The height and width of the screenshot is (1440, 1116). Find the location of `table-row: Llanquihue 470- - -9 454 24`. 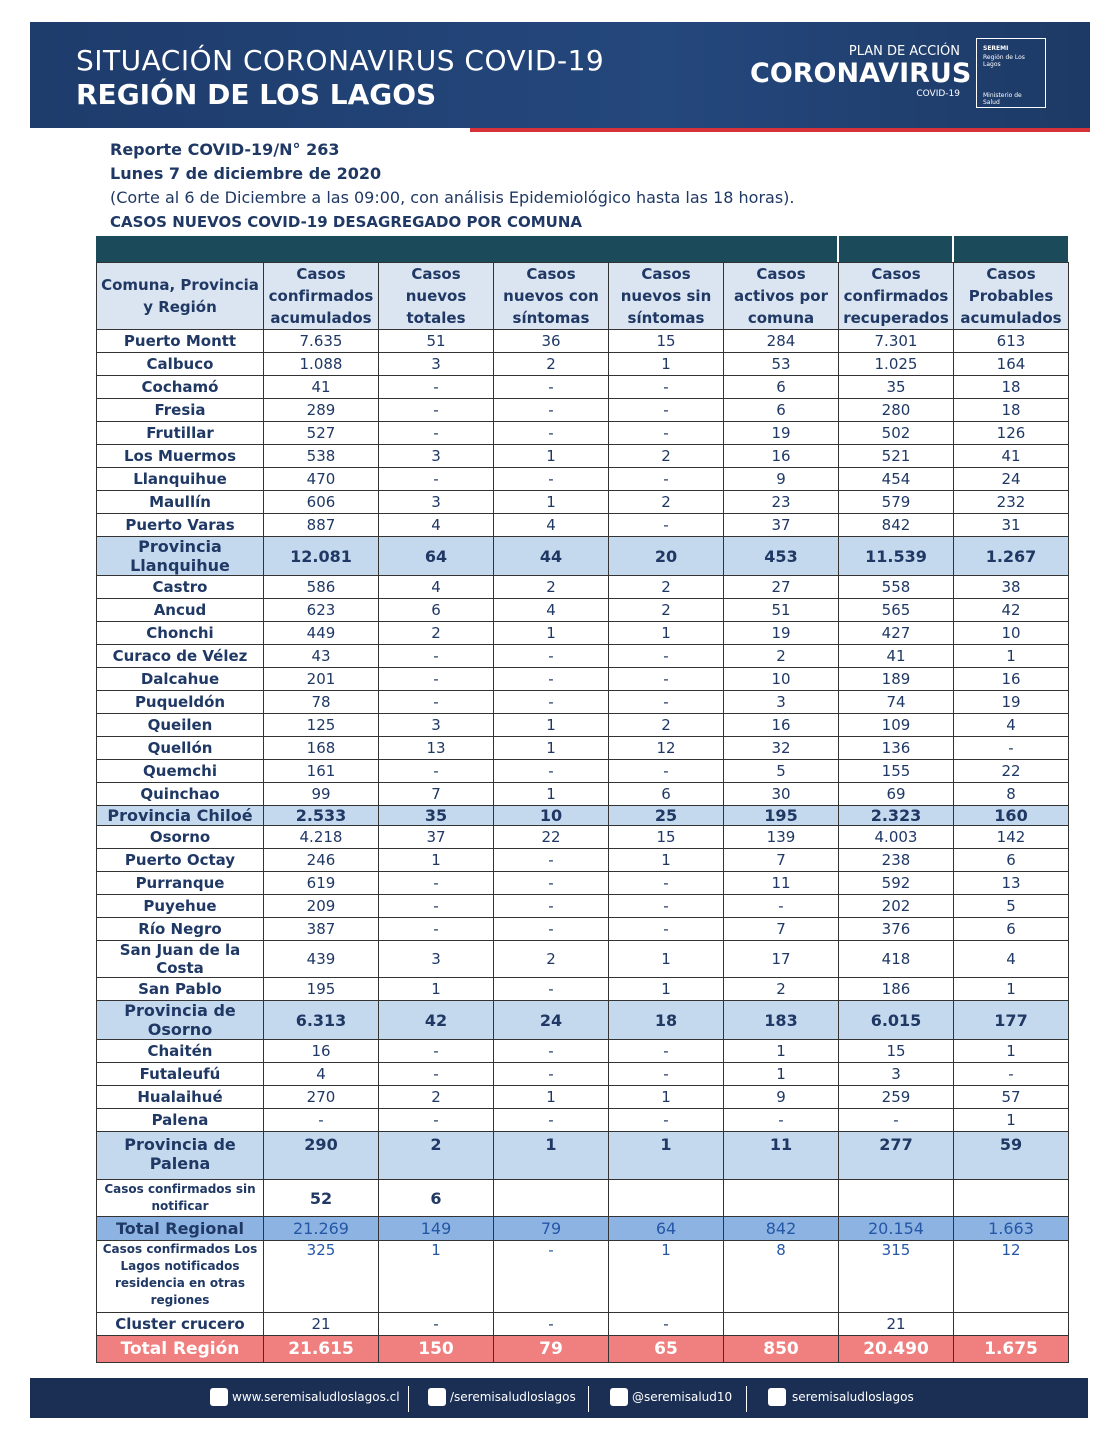

table-row: Llanquihue 470- - -9 454 24 is located at coordinates (582, 479).